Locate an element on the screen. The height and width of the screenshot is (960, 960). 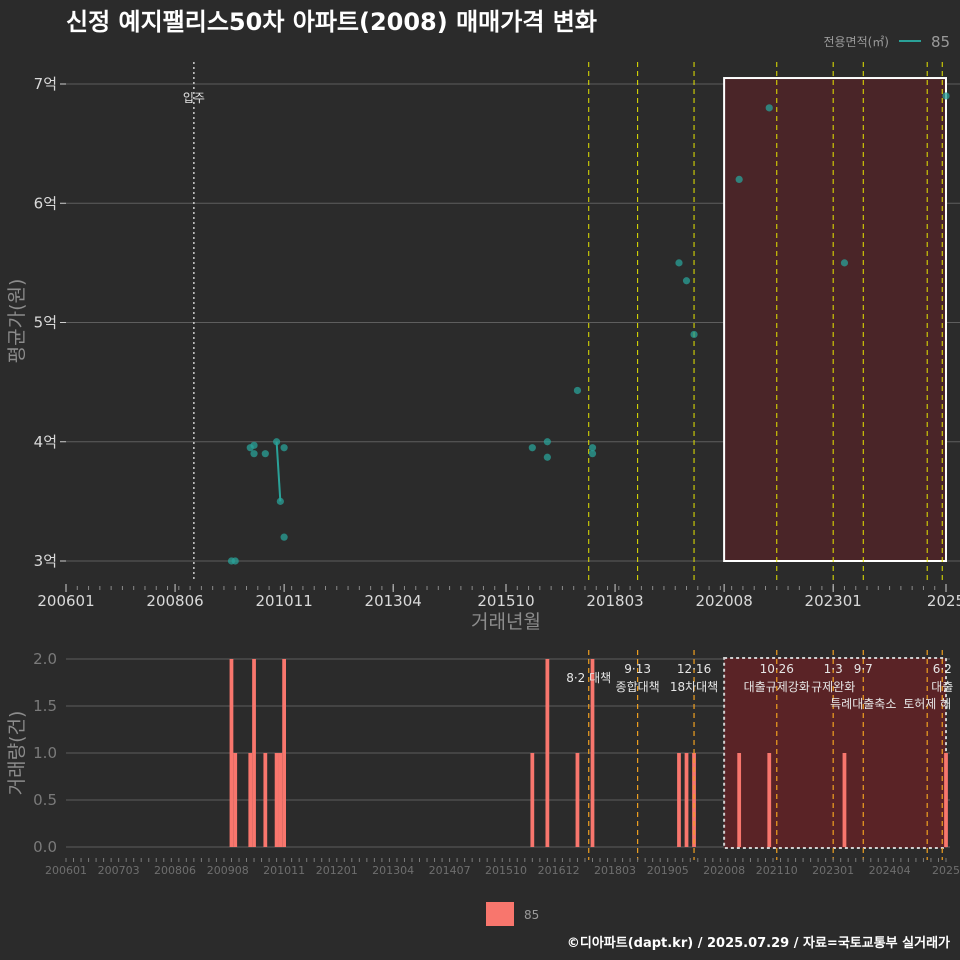
volume-bars is located at coordinates (588, 753).